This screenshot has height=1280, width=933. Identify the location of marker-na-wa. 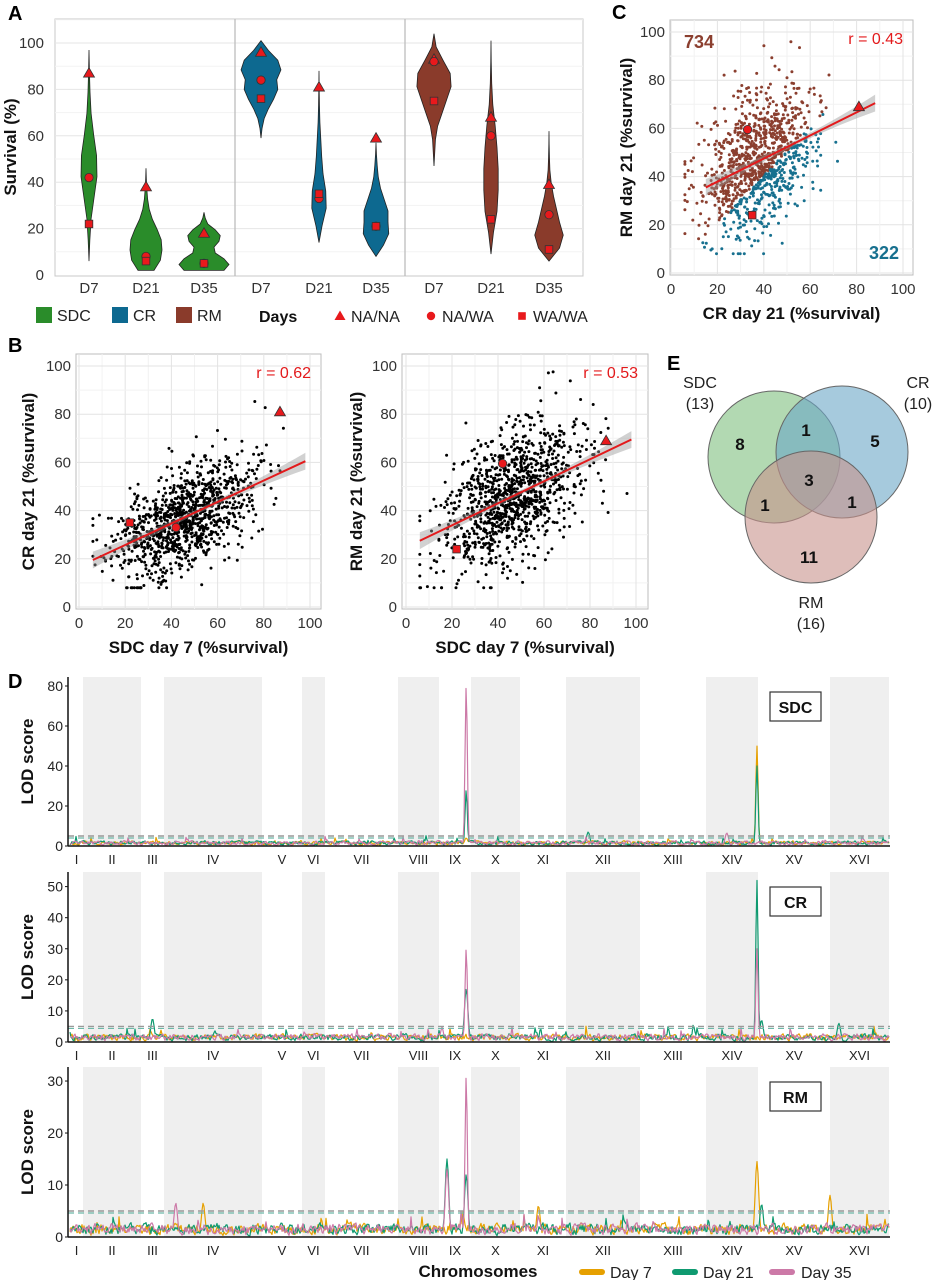
(549, 215).